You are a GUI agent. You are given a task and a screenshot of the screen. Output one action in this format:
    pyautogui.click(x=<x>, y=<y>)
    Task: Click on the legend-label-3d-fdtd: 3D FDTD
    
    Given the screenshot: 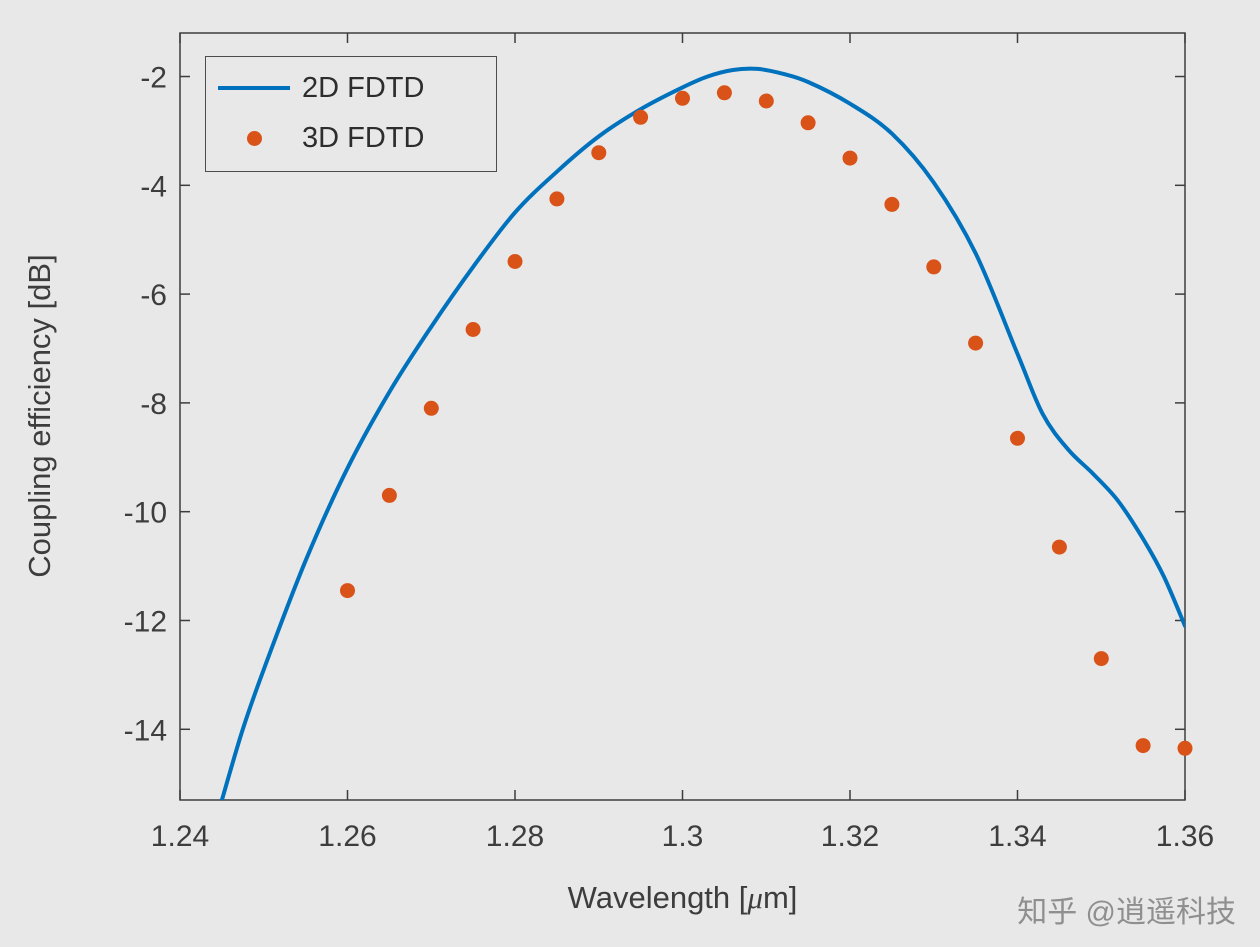 What is the action you would take?
    pyautogui.click(x=363, y=137)
    